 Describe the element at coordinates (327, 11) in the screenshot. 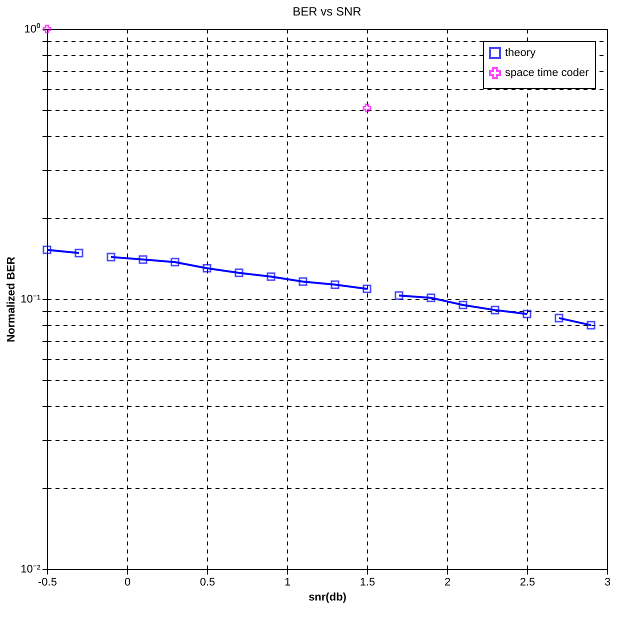

I see `chart-title: BER vs SNR` at that location.